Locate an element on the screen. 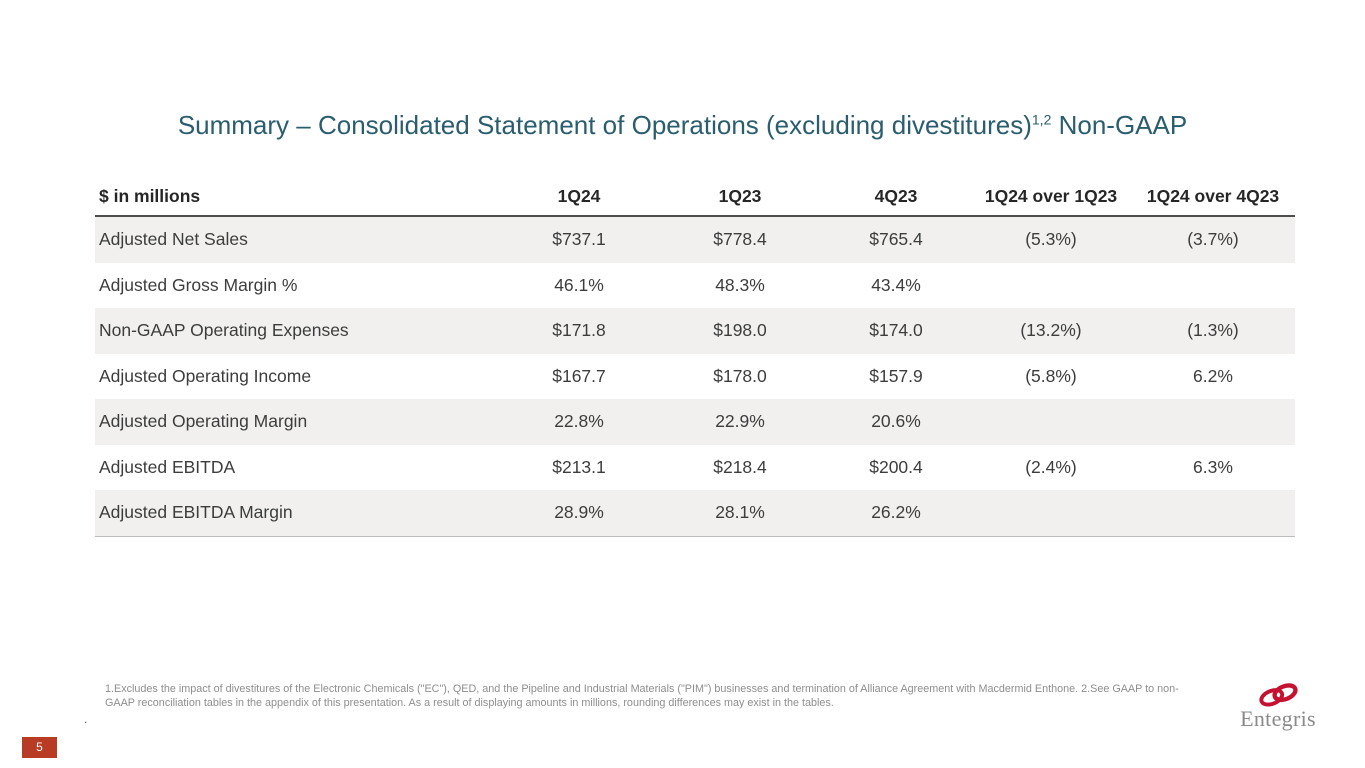  table-row: Adjusted Operating Margin 22.8% 22.9% 20.6% is located at coordinates (695, 422).